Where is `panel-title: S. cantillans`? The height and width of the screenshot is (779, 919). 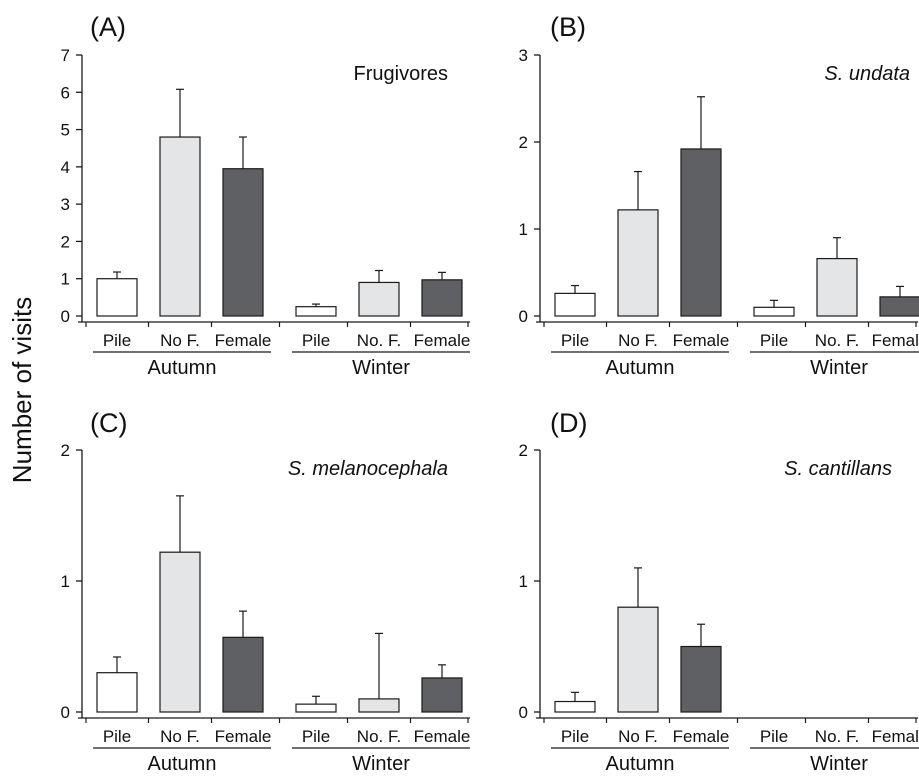 panel-title: S. cantillans is located at coordinates (838, 469).